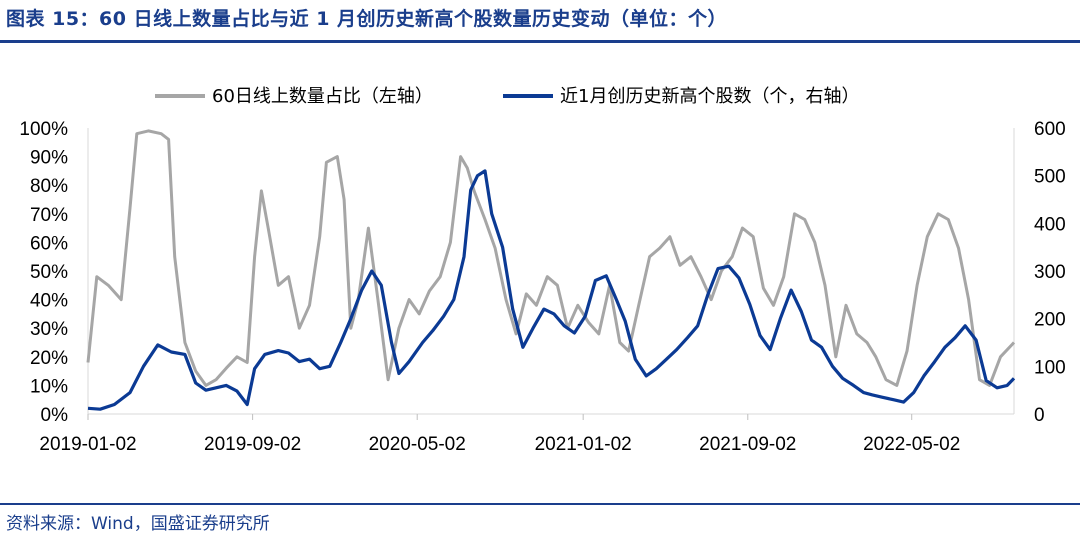  What do you see at coordinates (252, 444) in the screenshot?
I see `x-tick-label: 2019-09-02` at bounding box center [252, 444].